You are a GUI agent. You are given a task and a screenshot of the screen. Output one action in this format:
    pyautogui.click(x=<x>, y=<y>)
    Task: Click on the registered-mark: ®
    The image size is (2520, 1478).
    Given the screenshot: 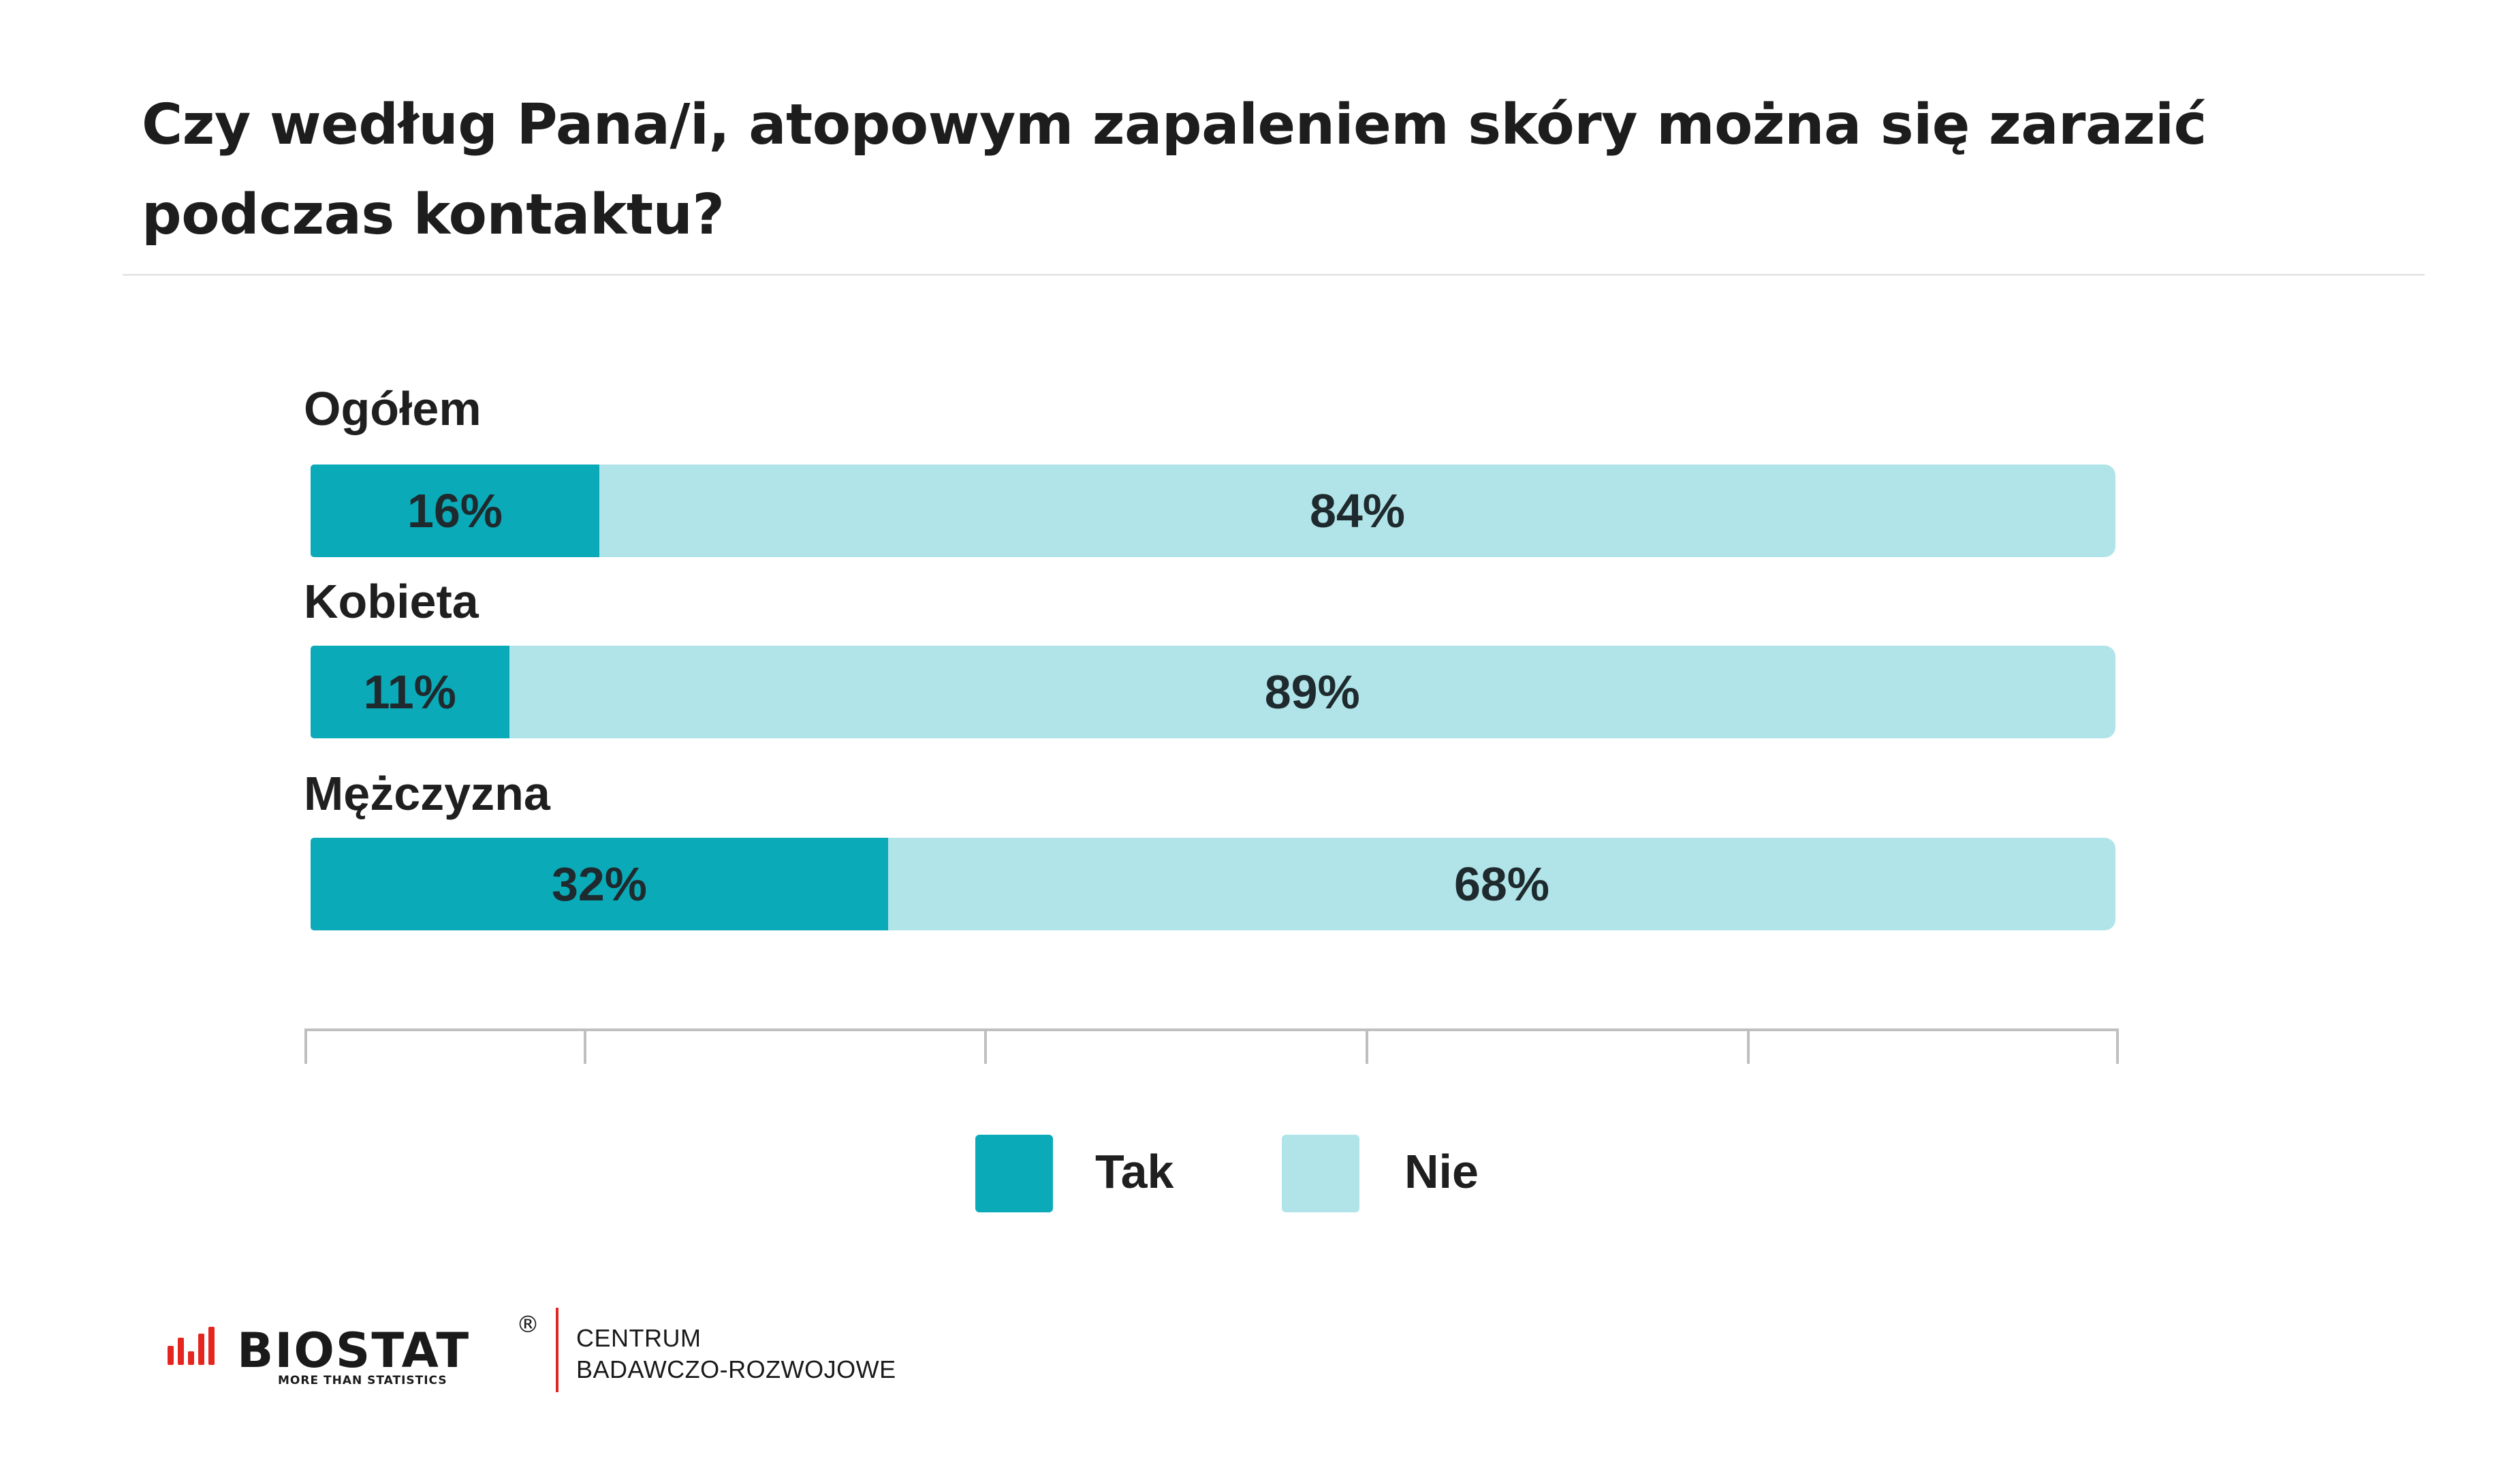 What is the action you would take?
    pyautogui.click(x=527, y=1325)
    